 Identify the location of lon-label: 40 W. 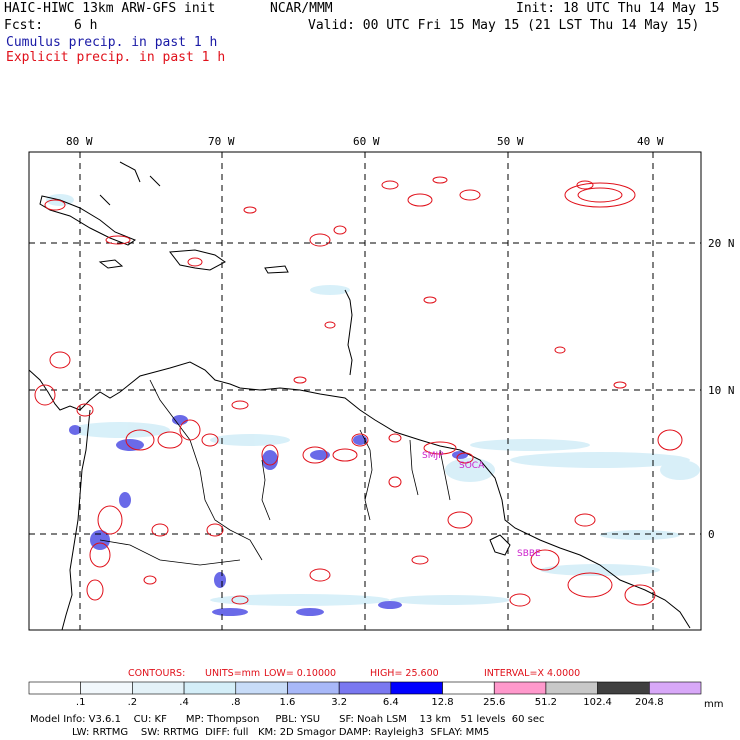
(650, 141).